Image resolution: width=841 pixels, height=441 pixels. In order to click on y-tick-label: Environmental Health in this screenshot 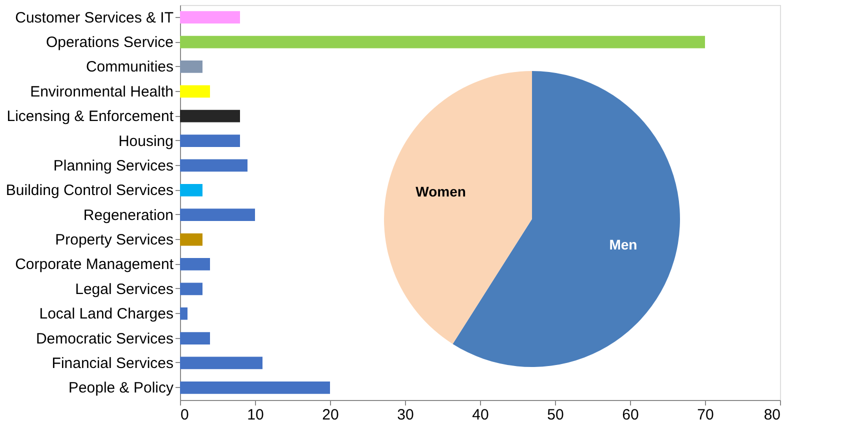, I will do `click(102, 91)`.